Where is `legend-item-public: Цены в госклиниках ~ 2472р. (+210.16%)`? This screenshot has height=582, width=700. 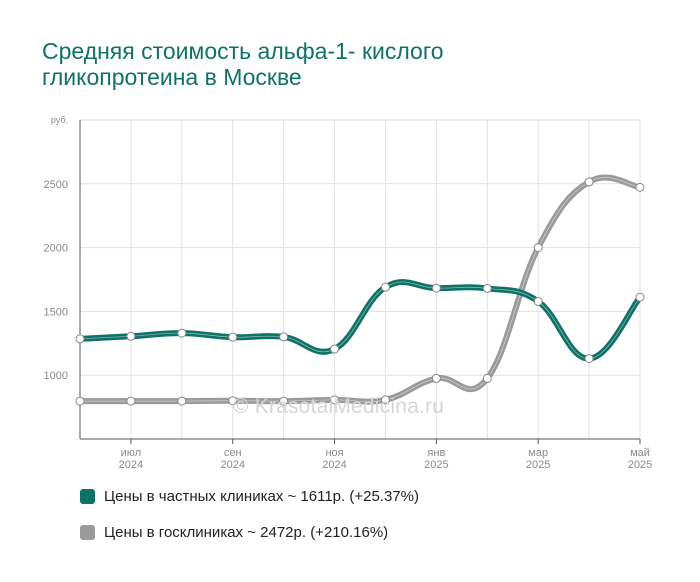 legend-item-public: Цены в госклиниках ~ 2472р. (+210.16%) is located at coordinates (234, 532).